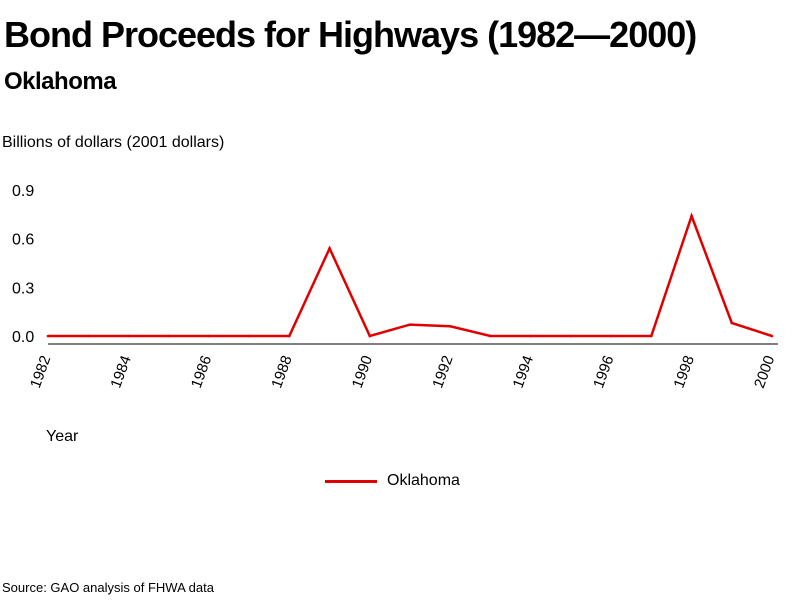 This screenshot has width=800, height=600. Describe the element at coordinates (289, 336) in the screenshot. I see `data-point-oklahoma-1988` at that location.